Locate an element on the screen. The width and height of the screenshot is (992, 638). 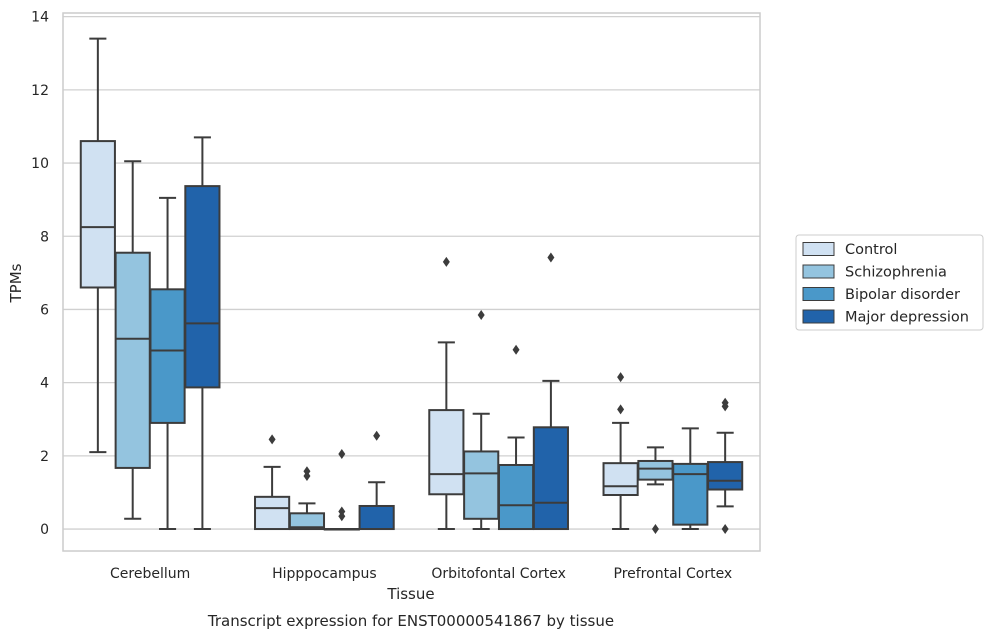
box-cerebellum-major-depression is located at coordinates (202, 333).